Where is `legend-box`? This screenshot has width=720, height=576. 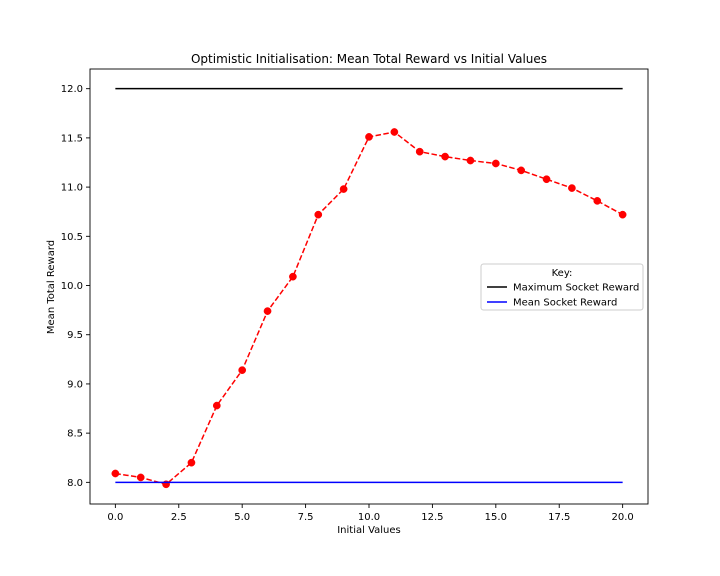
legend-box is located at coordinates (562, 287).